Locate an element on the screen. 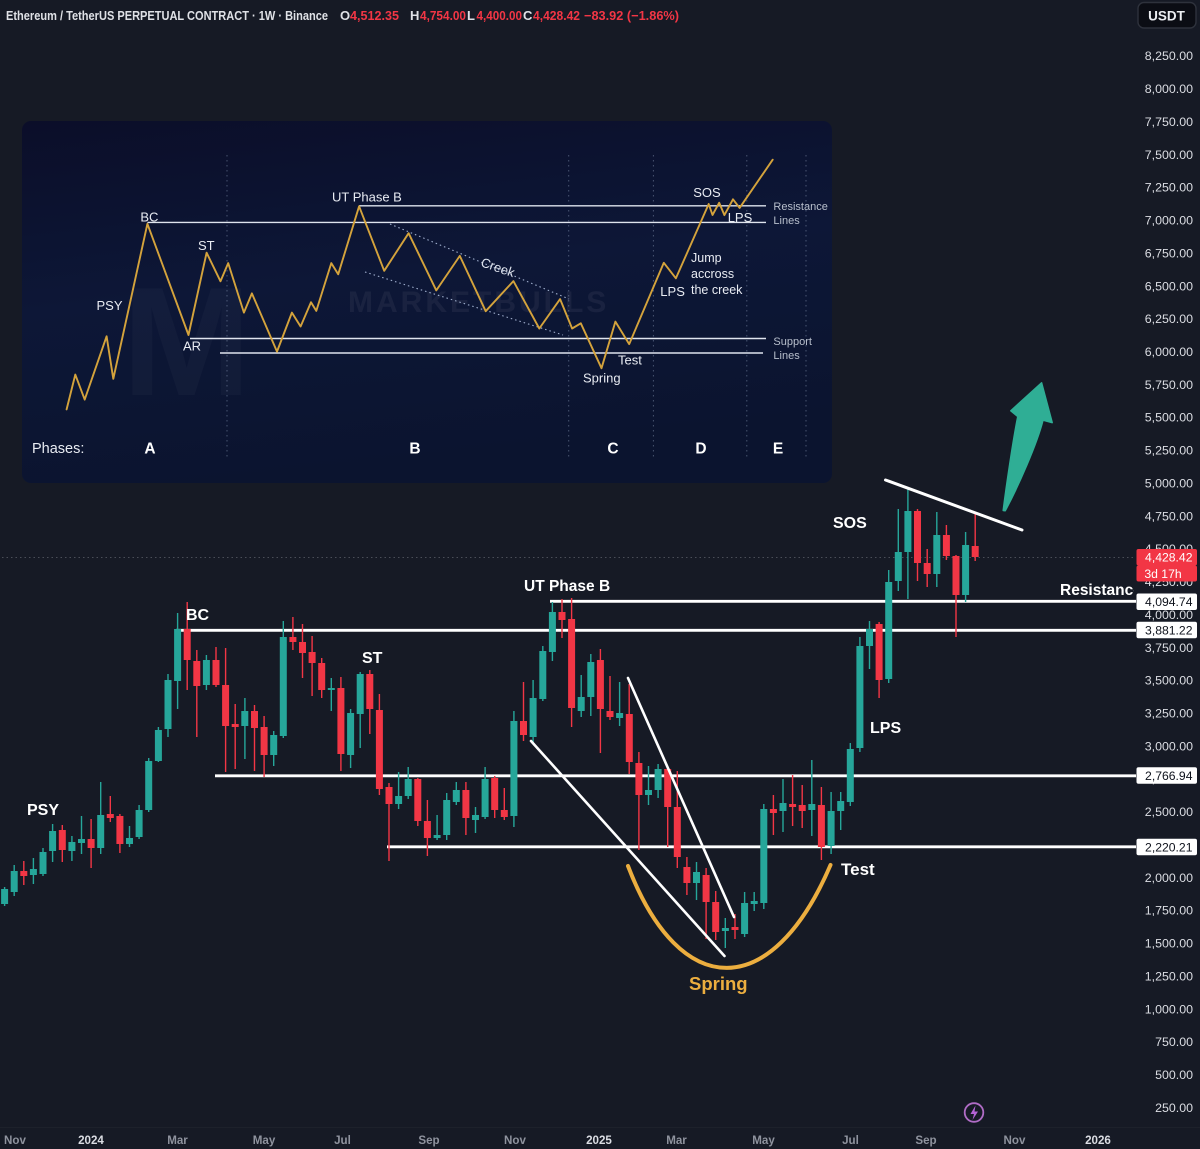 This screenshot has height=1149, width=1200. svg-text: 4,754.00 is located at coordinates (443, 15).